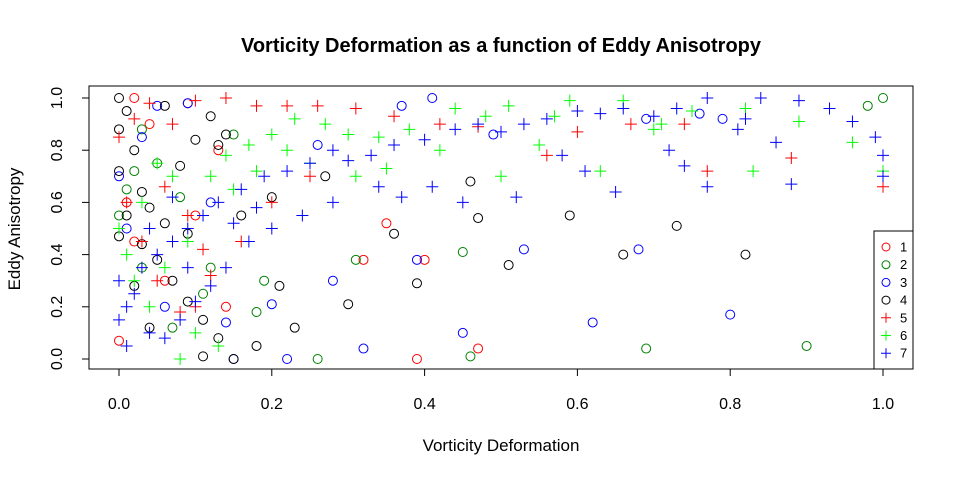 This screenshot has width=960, height=480. Describe the element at coordinates (894, 247) in the screenshot. I see `legend-item: 1` at that location.